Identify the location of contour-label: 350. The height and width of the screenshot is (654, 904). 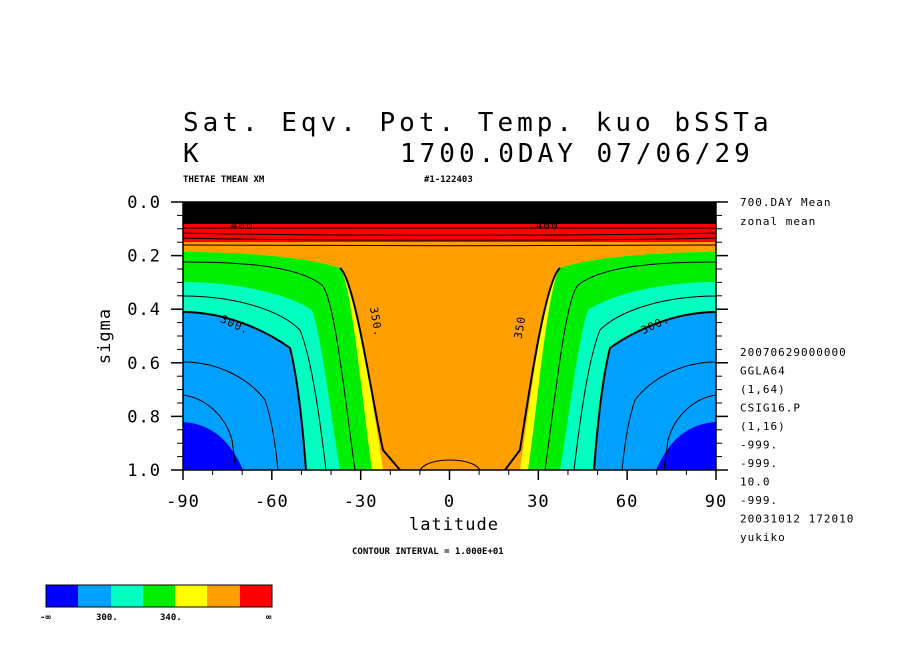
(520, 327).